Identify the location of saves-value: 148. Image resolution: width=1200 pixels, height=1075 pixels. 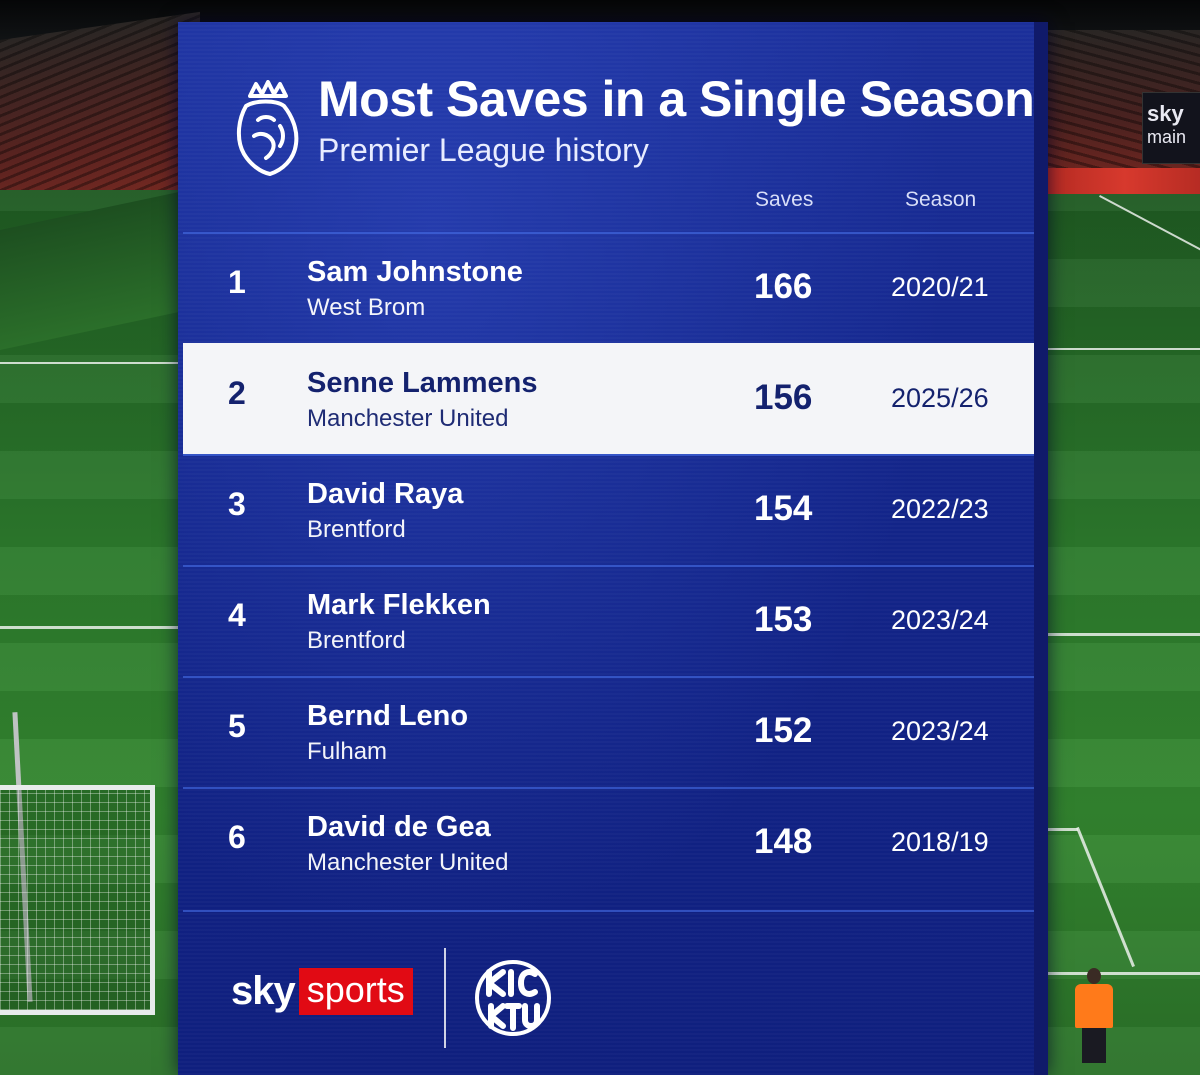
(783, 841).